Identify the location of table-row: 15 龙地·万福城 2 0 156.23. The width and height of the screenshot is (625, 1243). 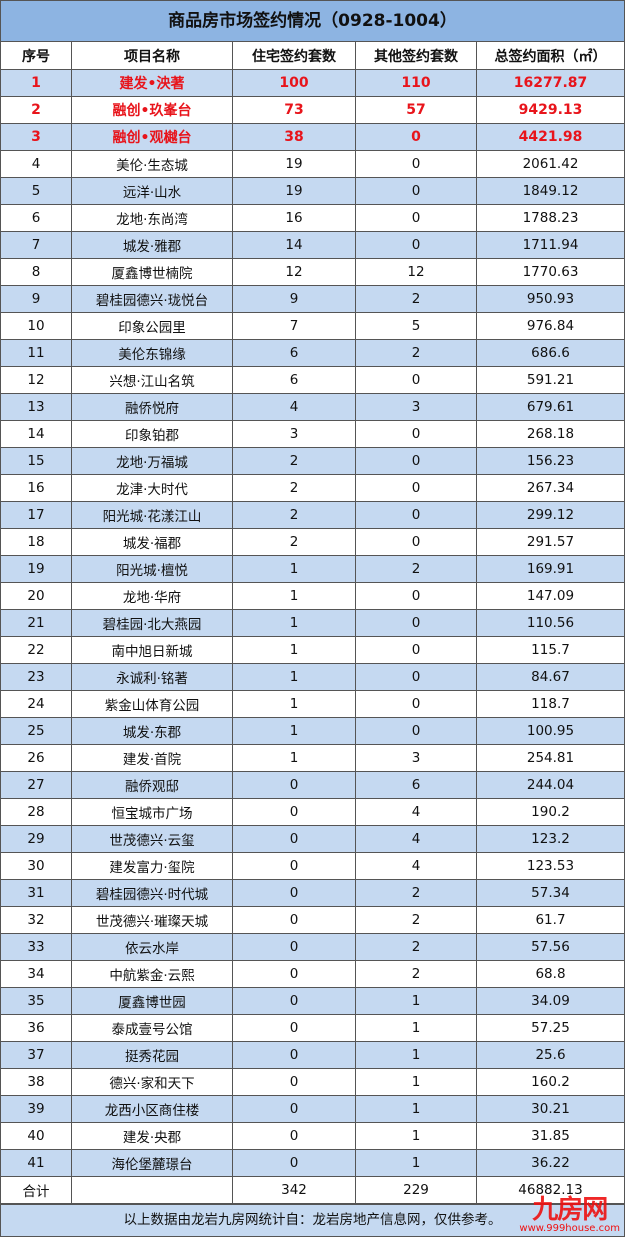
(312, 461).